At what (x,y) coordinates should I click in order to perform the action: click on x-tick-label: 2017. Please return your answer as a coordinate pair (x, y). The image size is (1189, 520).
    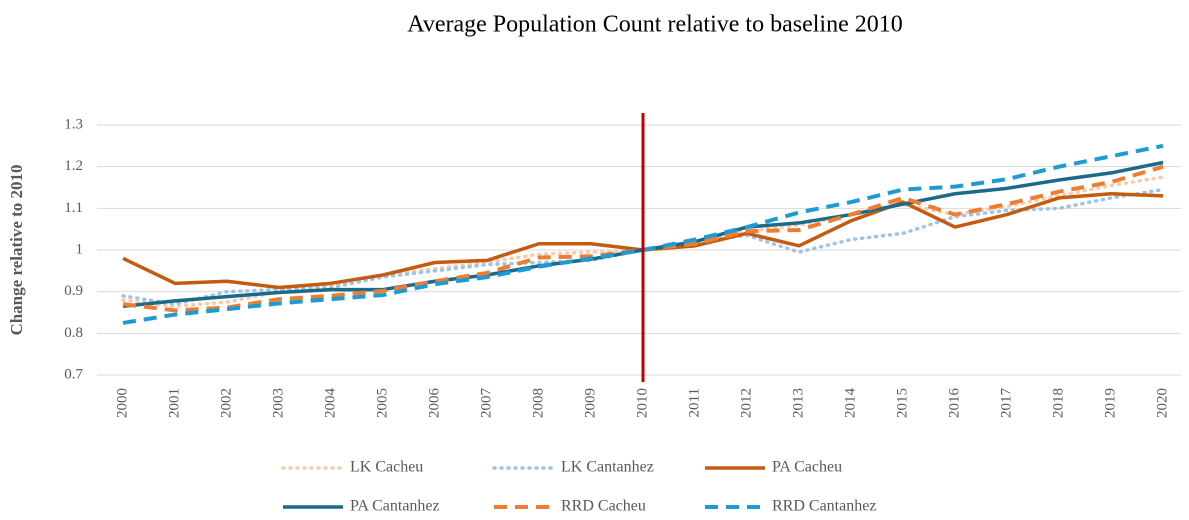
    Looking at the image, I should click on (1006, 403).